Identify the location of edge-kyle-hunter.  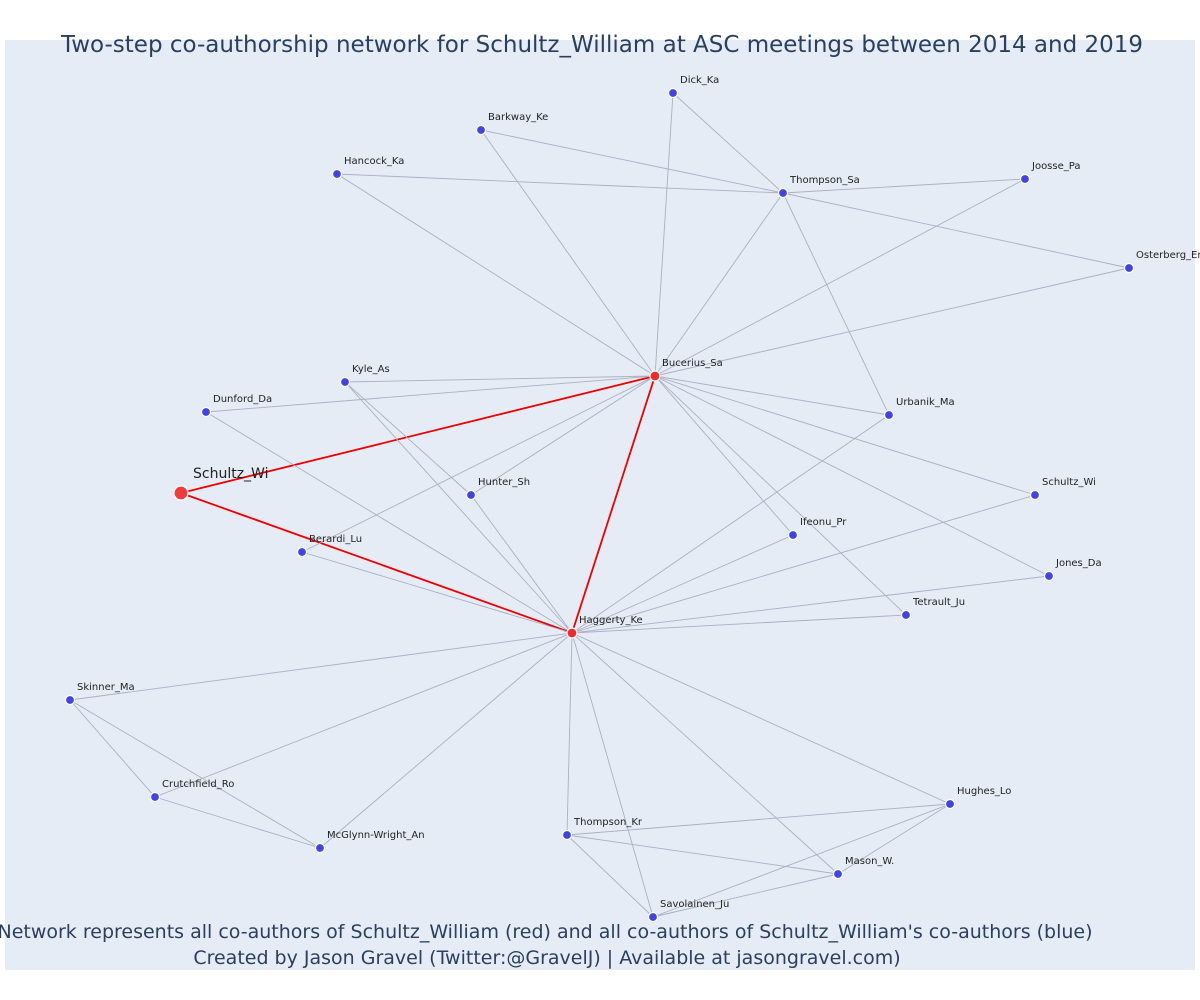
(408, 438).